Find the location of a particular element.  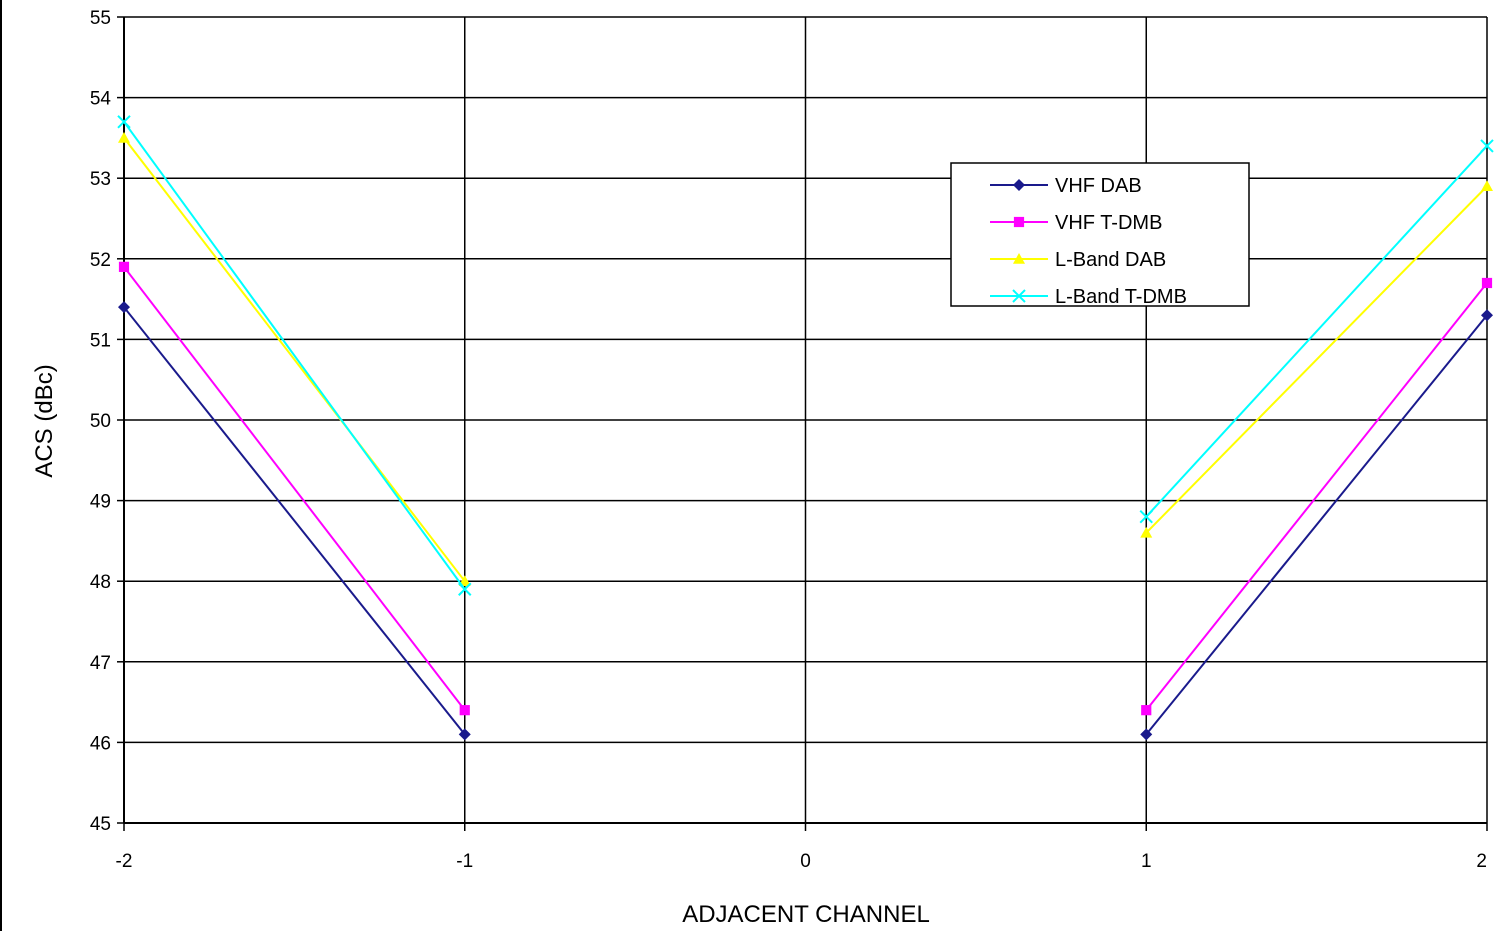

legend-item: VHF DAB is located at coordinates (1066, 186).